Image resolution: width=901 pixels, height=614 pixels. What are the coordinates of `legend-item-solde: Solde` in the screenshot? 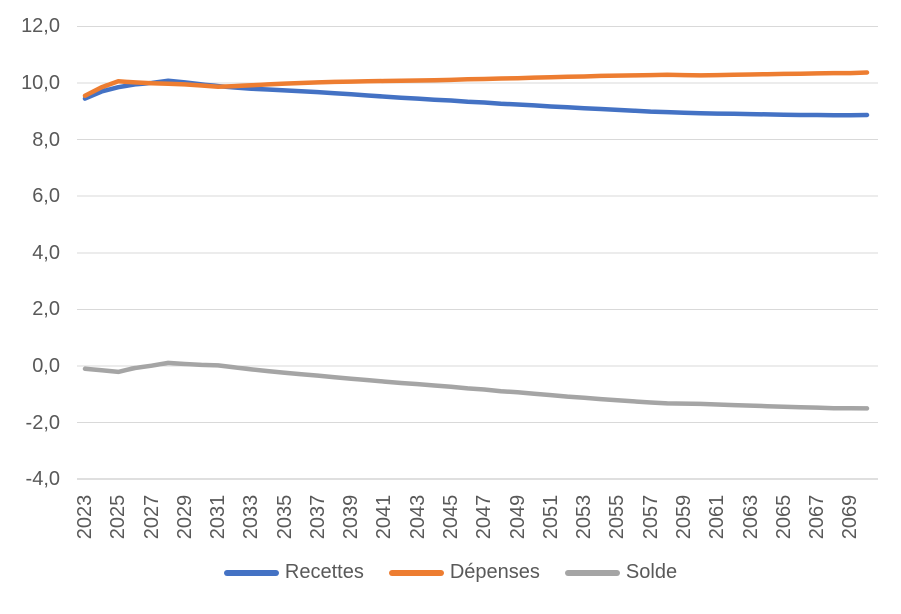 It's located at (621, 572).